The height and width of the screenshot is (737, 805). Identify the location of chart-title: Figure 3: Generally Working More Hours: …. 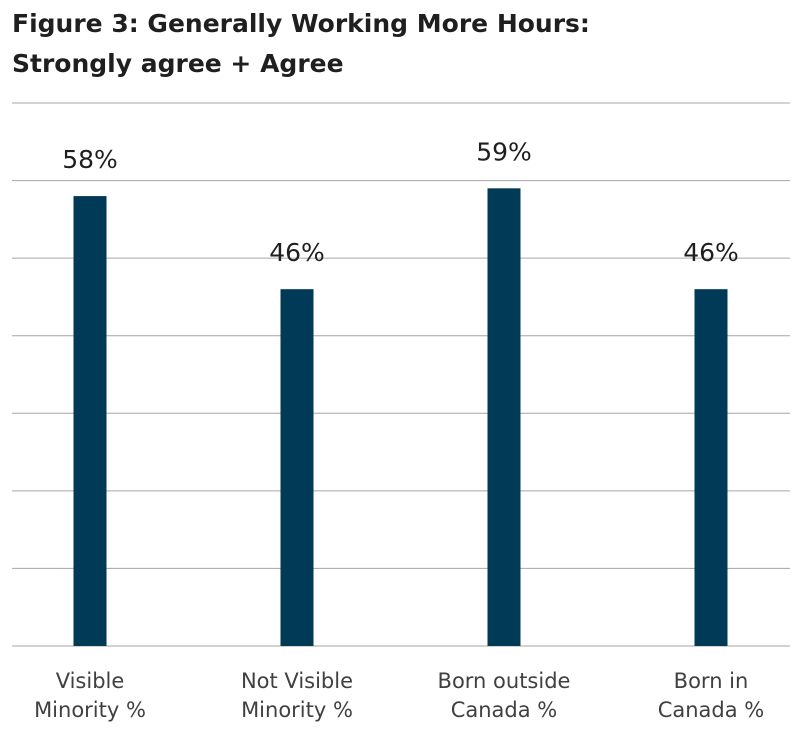
(402, 44).